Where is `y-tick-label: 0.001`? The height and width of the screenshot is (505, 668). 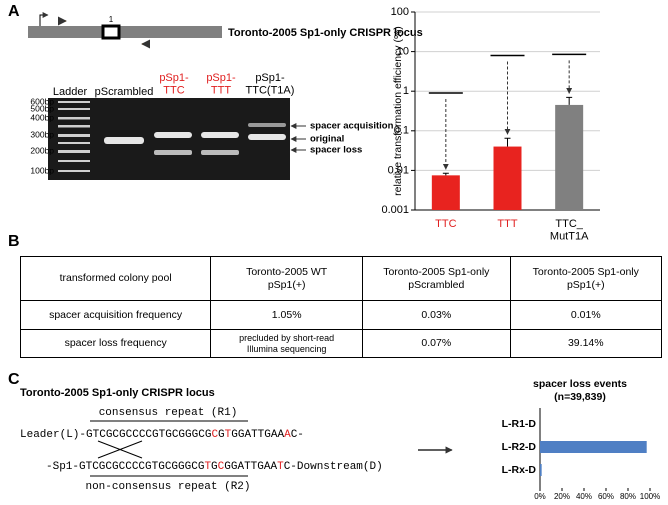
y-tick-label: 0.001 is located at coordinates (395, 210).